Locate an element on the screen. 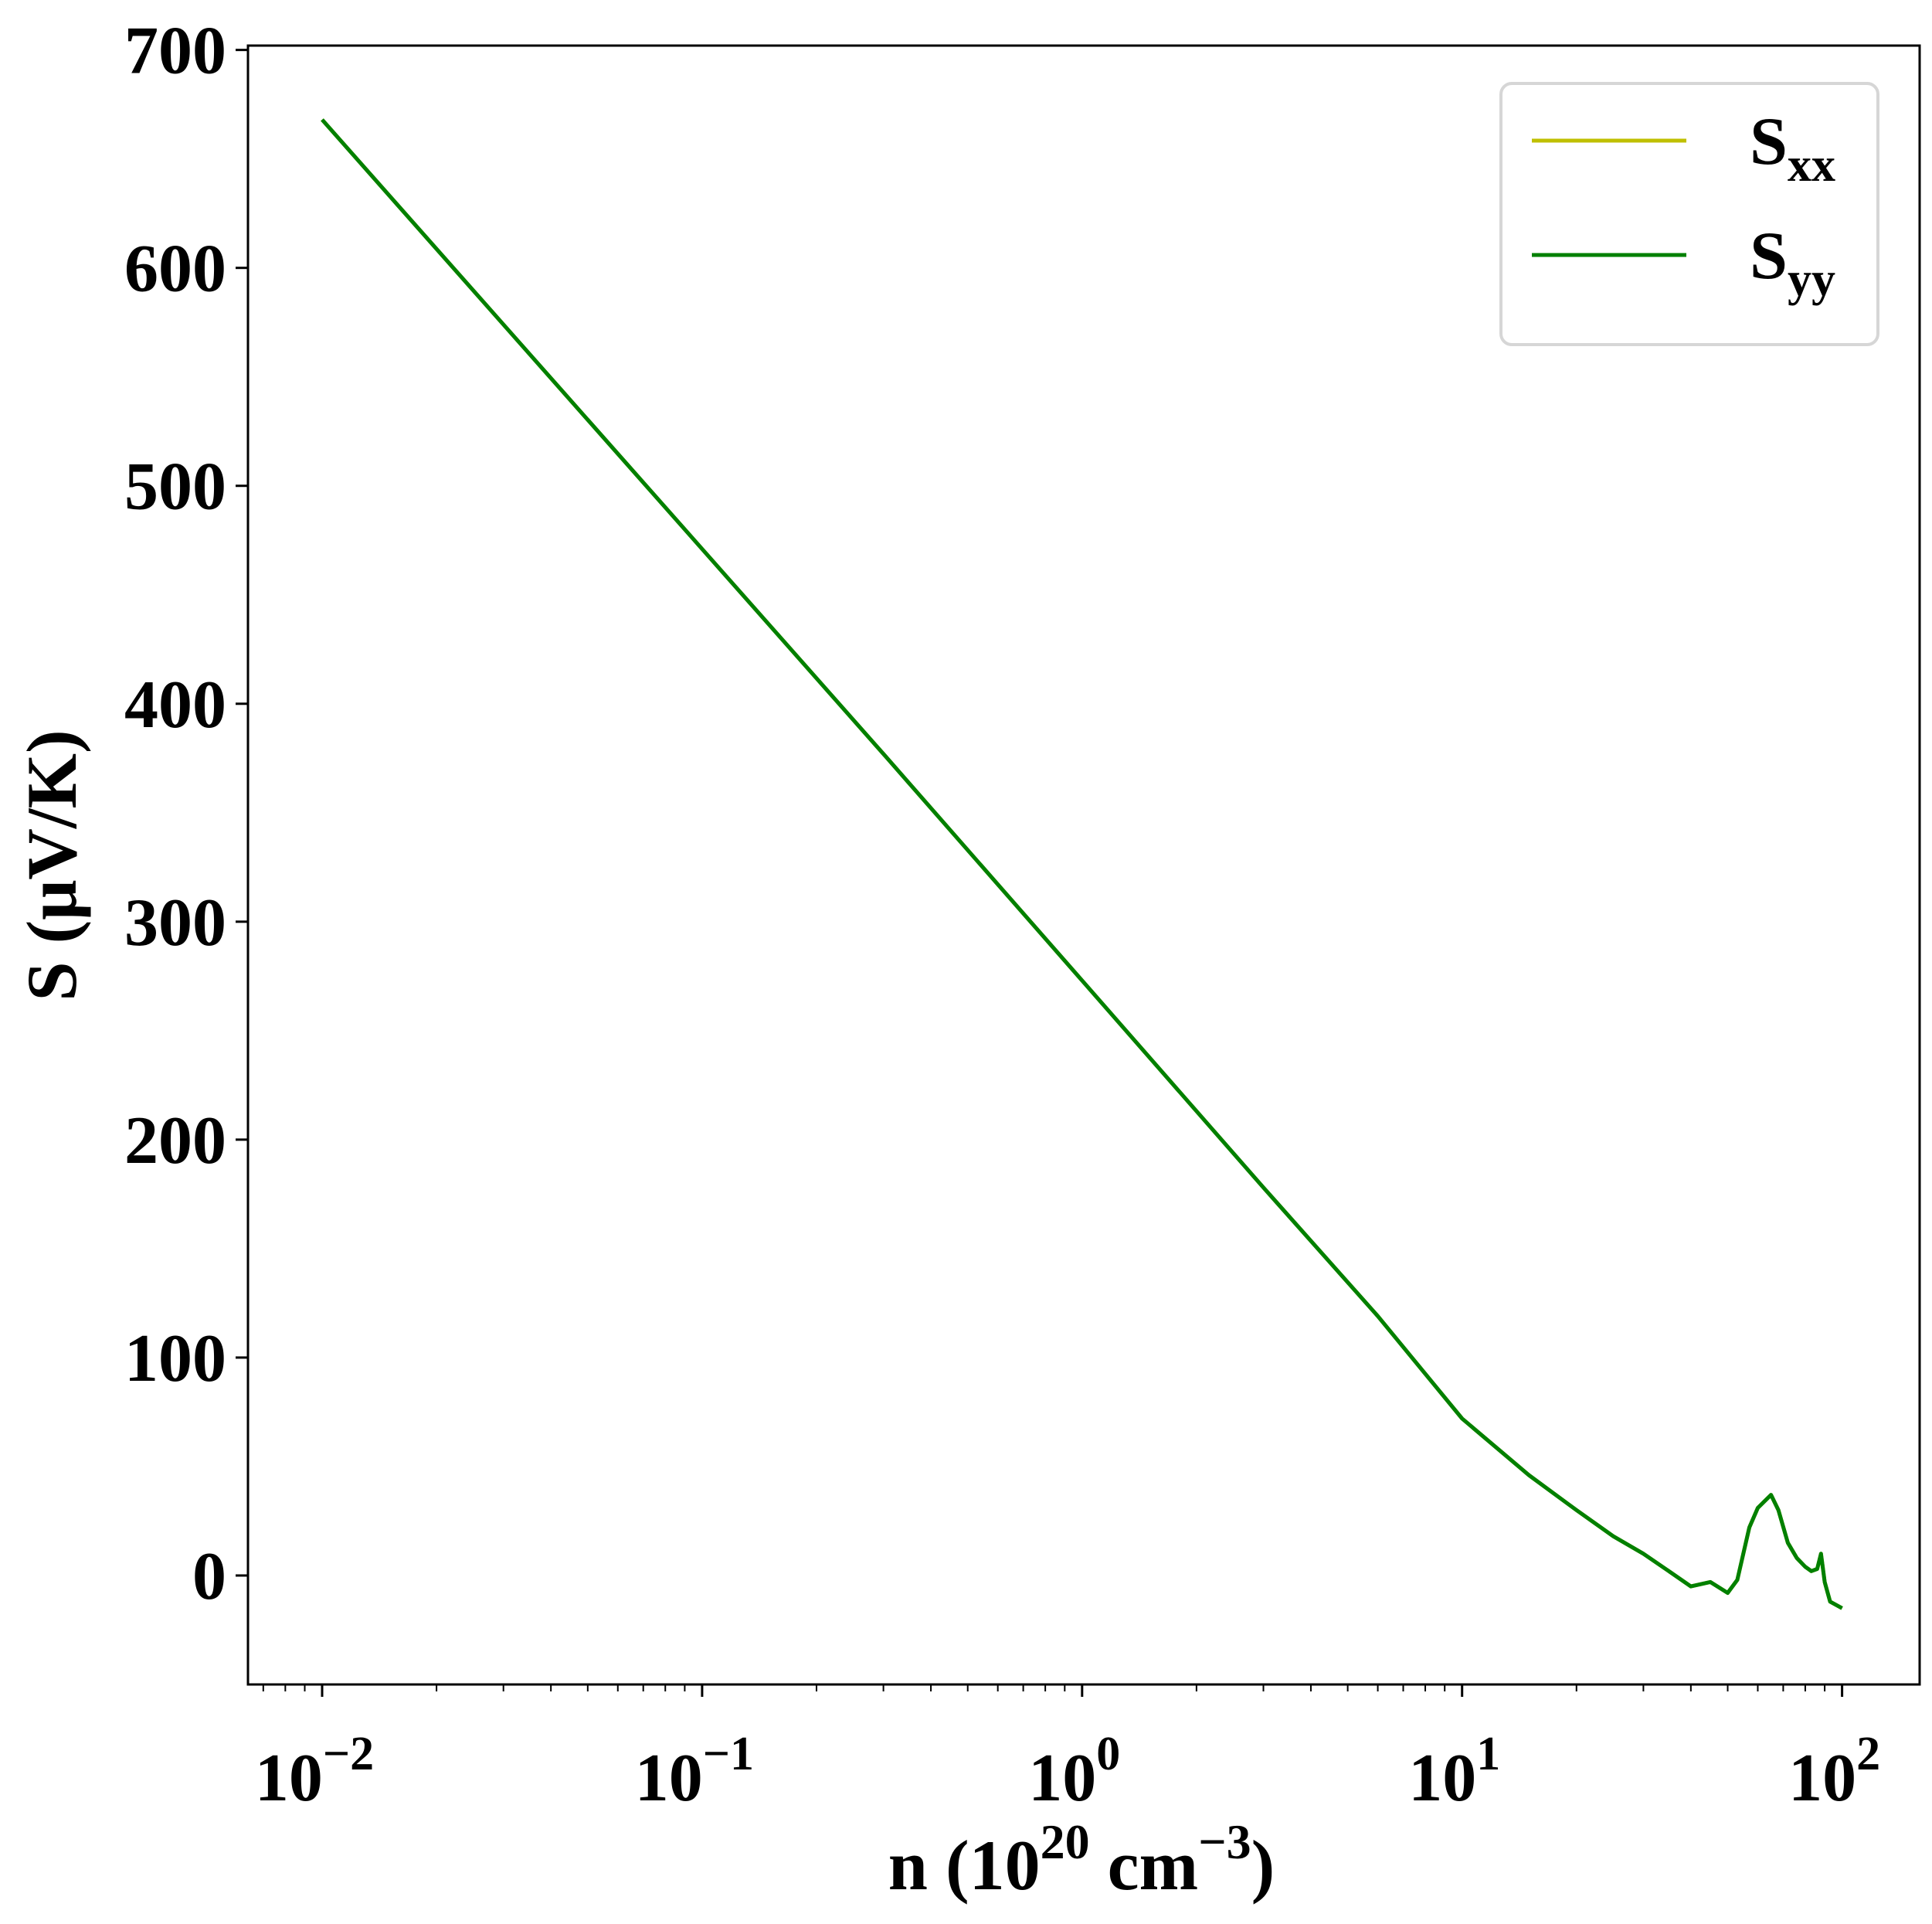 The width and height of the screenshot is (1932, 1924). x-axis-label: n (1020 cm−3) is located at coordinates (1082, 1859).